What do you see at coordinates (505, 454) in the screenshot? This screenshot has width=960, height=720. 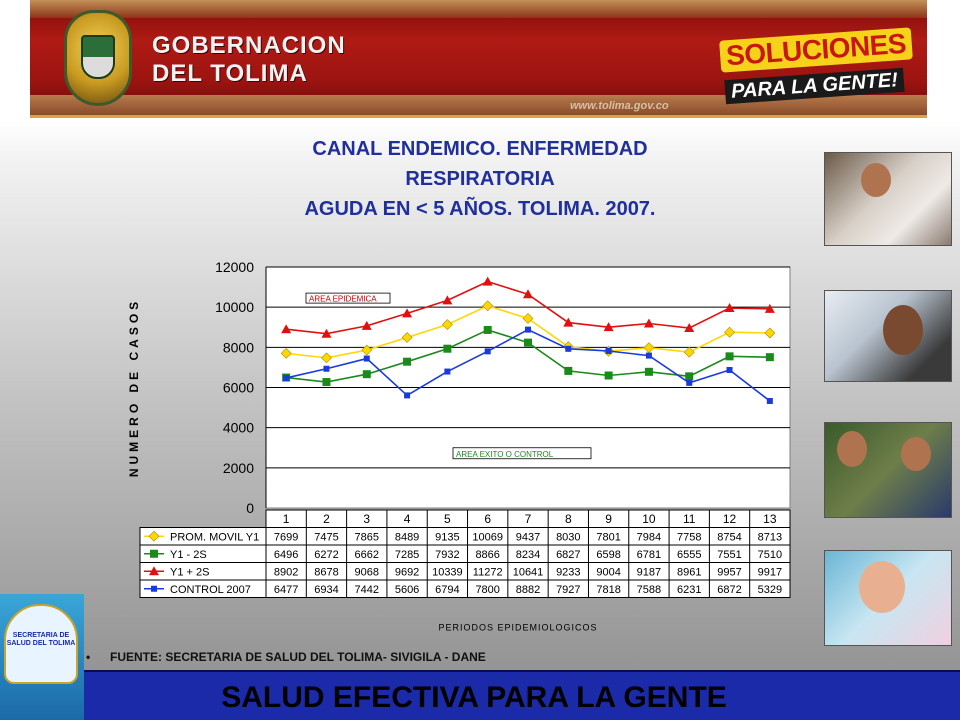 I see `annotation-control: AREA EXITO O CONTROL` at bounding box center [505, 454].